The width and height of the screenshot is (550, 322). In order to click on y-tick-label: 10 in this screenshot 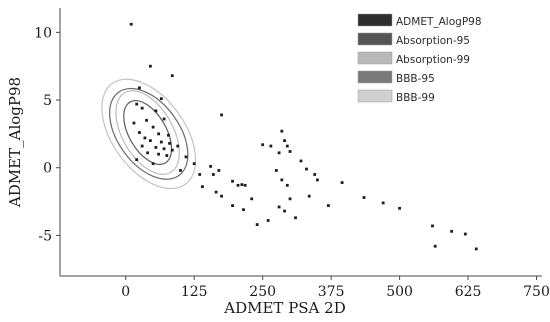, I will do `click(43, 33)`.